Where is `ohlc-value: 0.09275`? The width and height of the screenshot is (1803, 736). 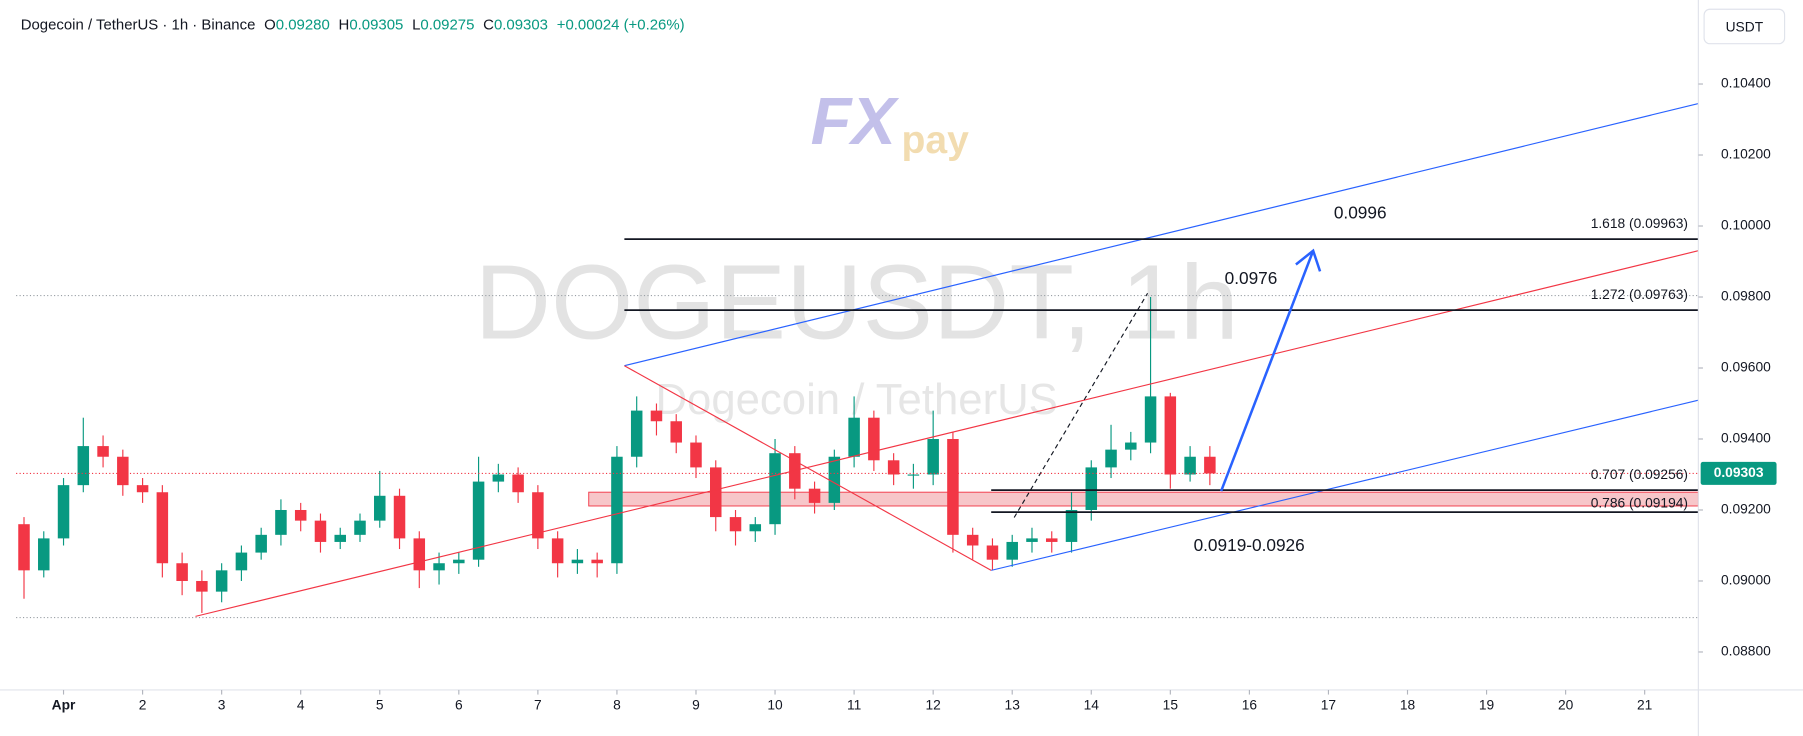 ohlc-value: 0.09275 is located at coordinates (447, 24).